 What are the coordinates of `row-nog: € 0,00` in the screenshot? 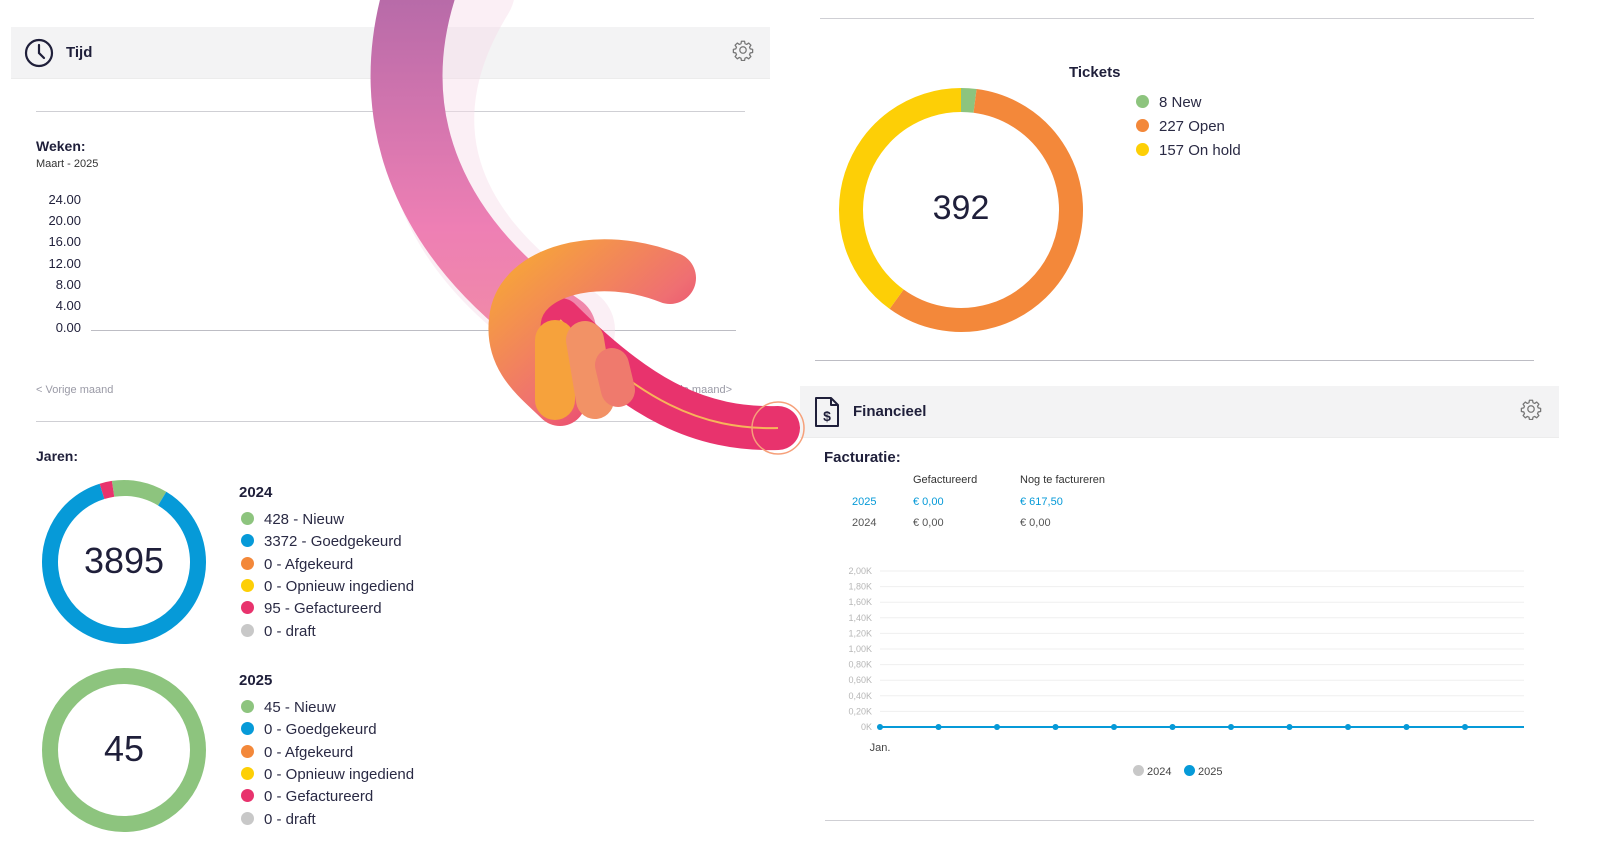 It's located at (1035, 523).